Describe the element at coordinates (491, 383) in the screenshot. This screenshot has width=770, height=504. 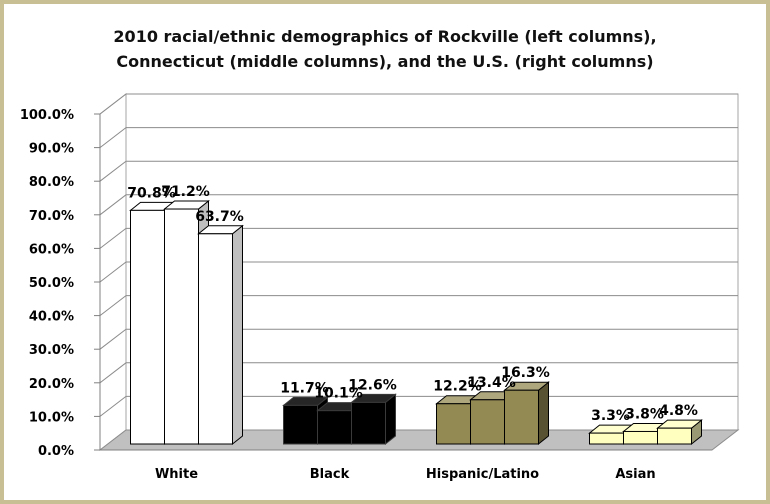
I see `data-label: 13.4%` at that location.